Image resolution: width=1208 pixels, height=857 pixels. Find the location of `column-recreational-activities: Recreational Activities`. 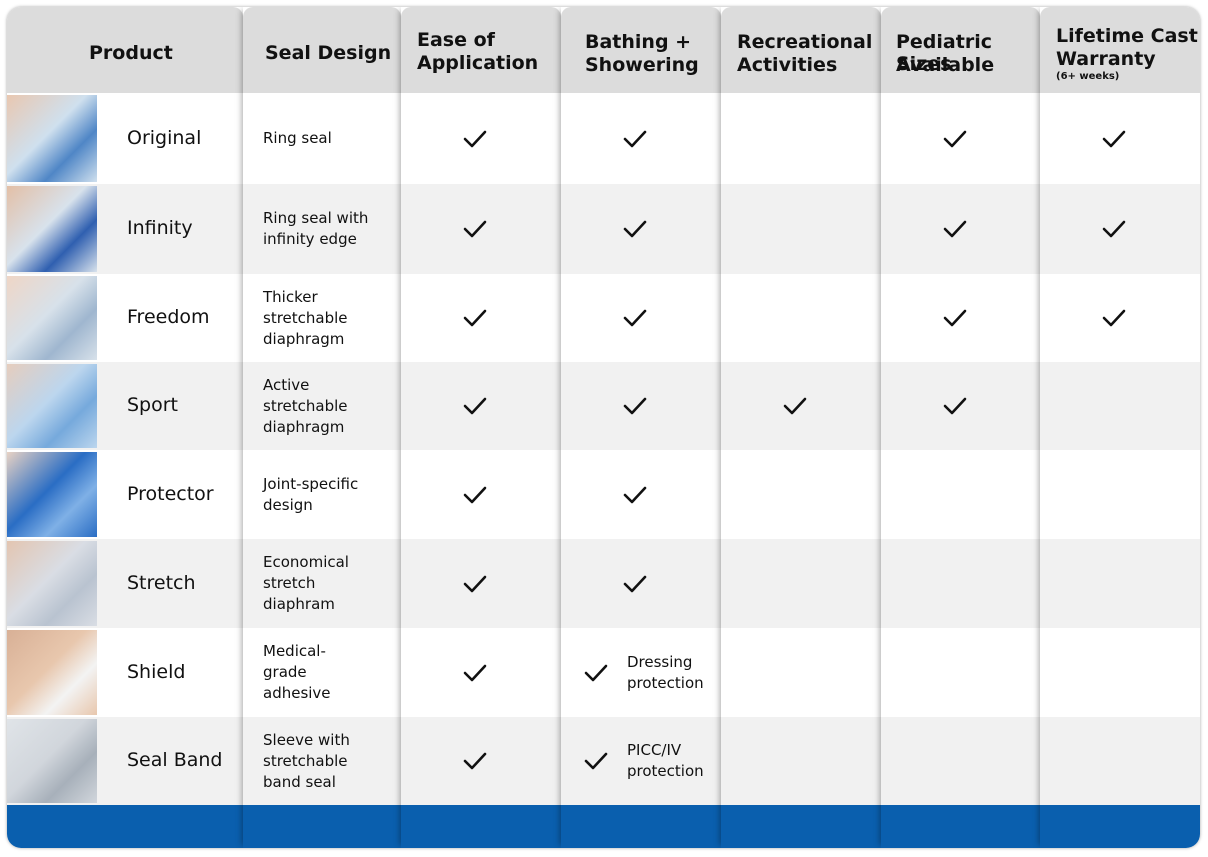

column-recreational-activities: Recreational Activities is located at coordinates (801, 427).